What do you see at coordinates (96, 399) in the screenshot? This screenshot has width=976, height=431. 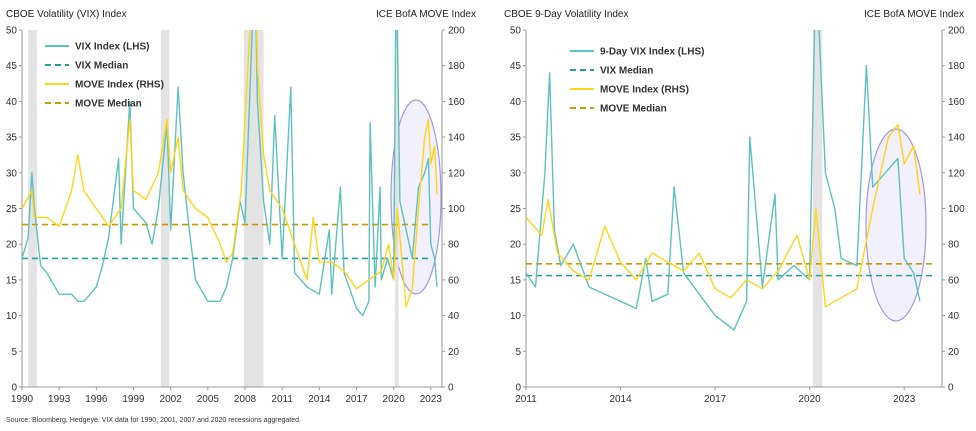 I see `x-tick-label: 1996` at bounding box center [96, 399].